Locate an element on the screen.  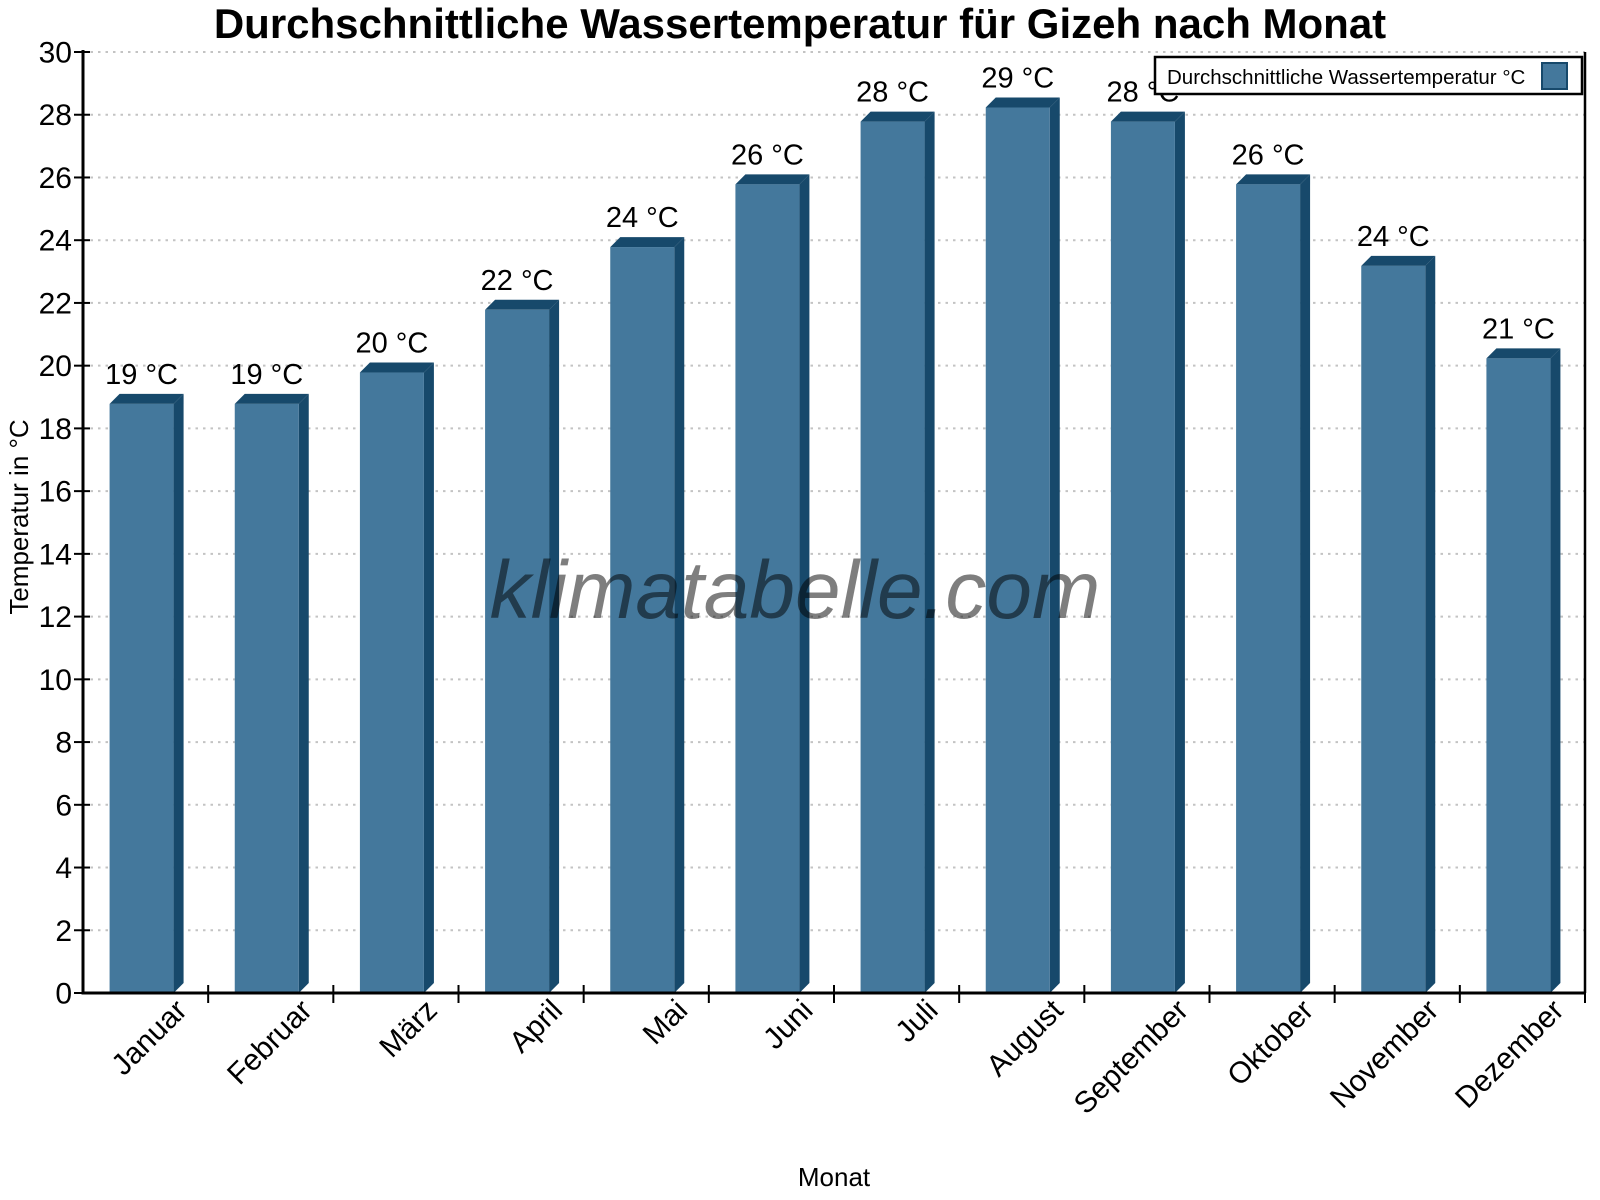
bar-value-label: 20 °C is located at coordinates (391, 344).